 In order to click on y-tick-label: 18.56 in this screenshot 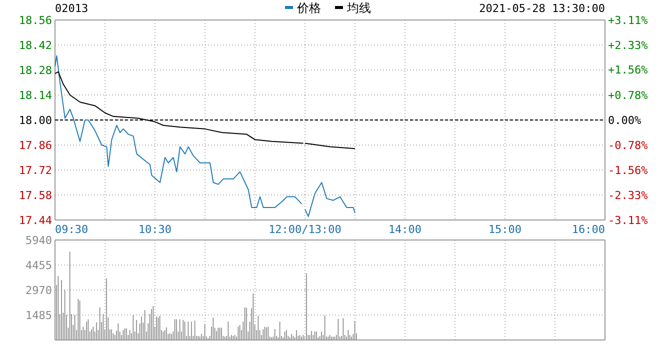, I will do `click(35, 20)`.